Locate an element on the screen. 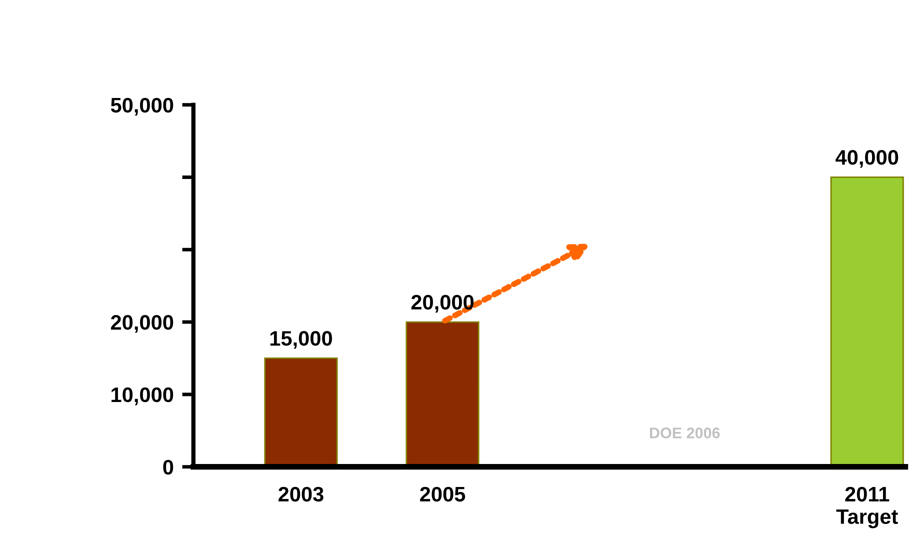 This screenshot has width=921, height=546. y-tick-label: 20,000 is located at coordinates (142, 324).